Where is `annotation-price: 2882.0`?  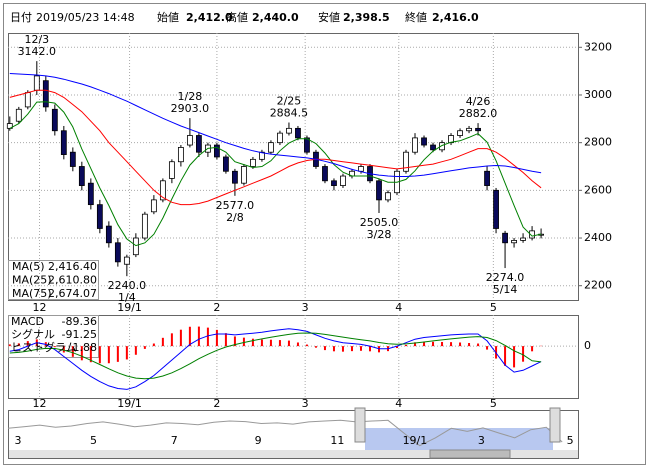 annotation-price: 2882.0 is located at coordinates (478, 113).